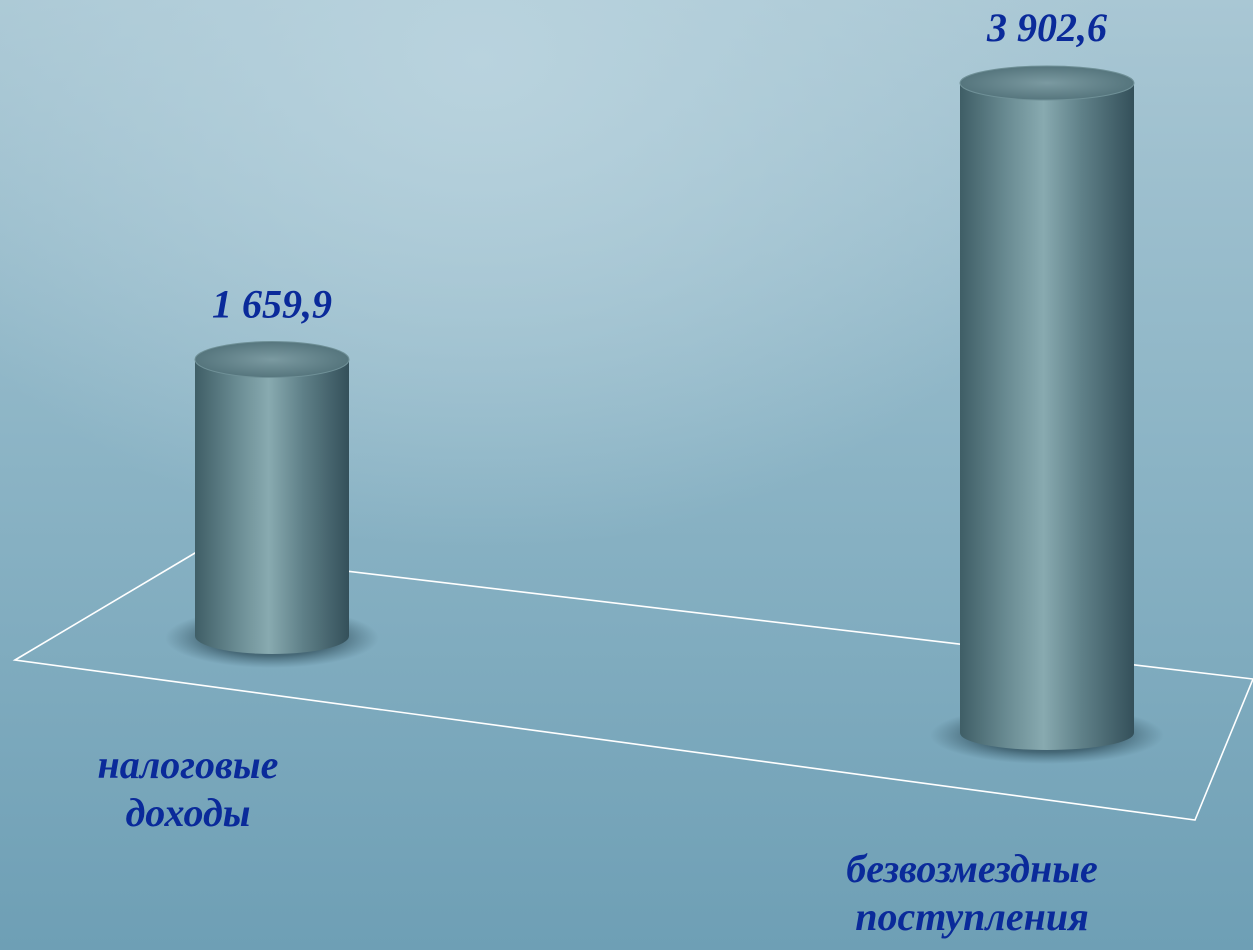 The height and width of the screenshot is (950, 1253). What do you see at coordinates (187, 812) in the screenshot?
I see `category-label-line: доходы` at bounding box center [187, 812].